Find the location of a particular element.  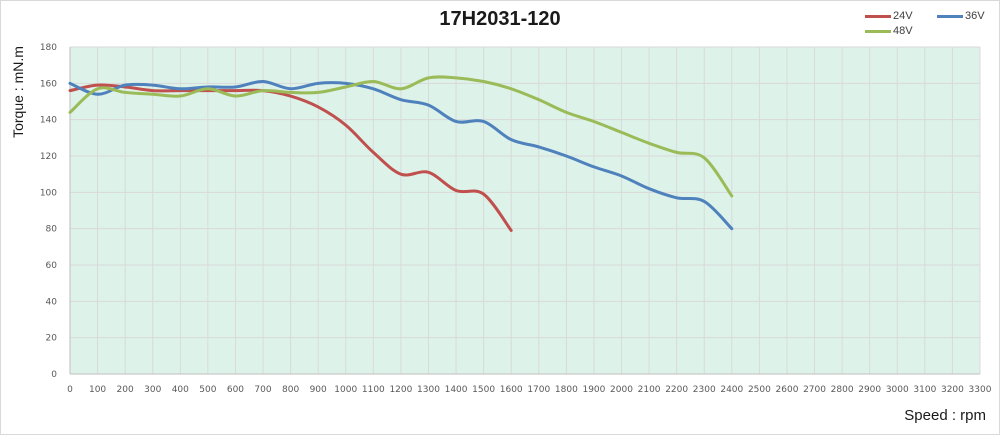

x-tick-label: 200 is located at coordinates (125, 390).